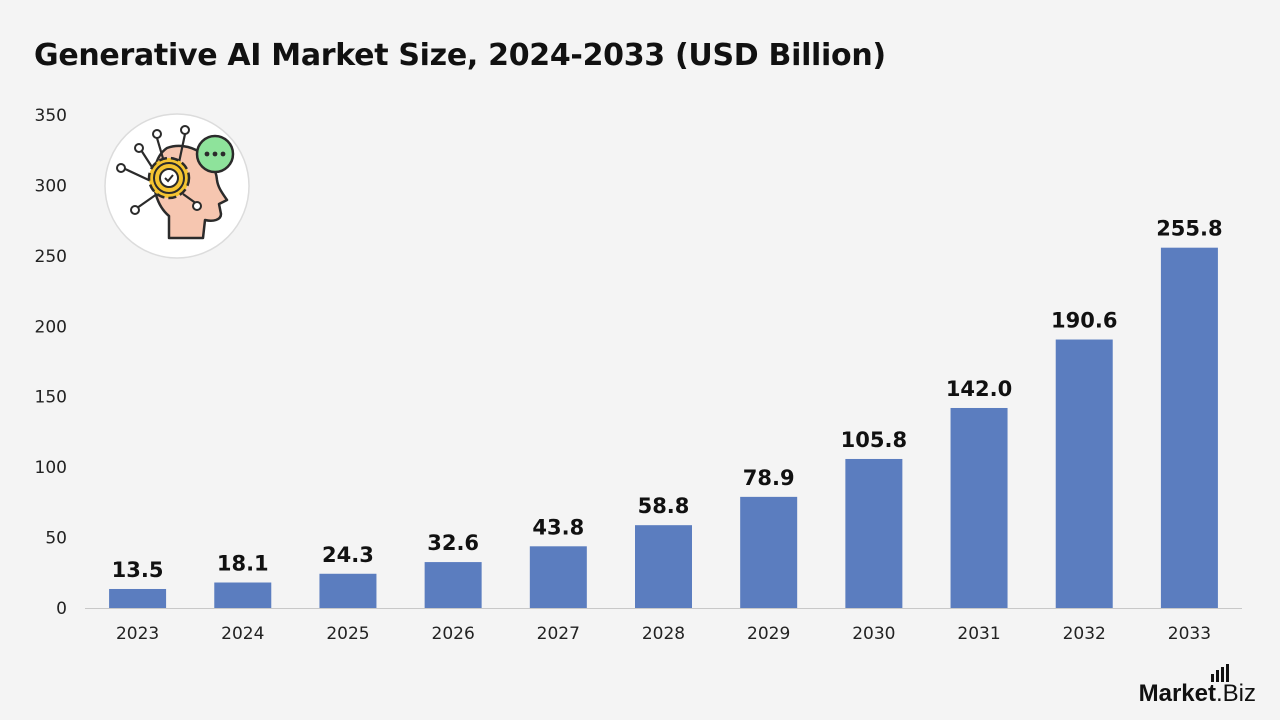 Image resolution: width=1280 pixels, height=720 pixels. I want to click on x-tick-label: 2032, so click(1084, 634).